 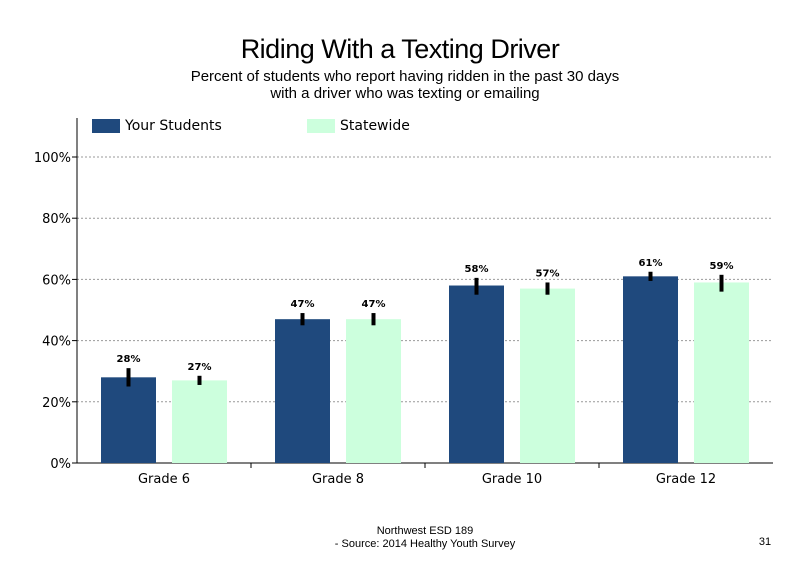 What do you see at coordinates (52, 158) in the screenshot?
I see `y-tick-label: 100%` at bounding box center [52, 158].